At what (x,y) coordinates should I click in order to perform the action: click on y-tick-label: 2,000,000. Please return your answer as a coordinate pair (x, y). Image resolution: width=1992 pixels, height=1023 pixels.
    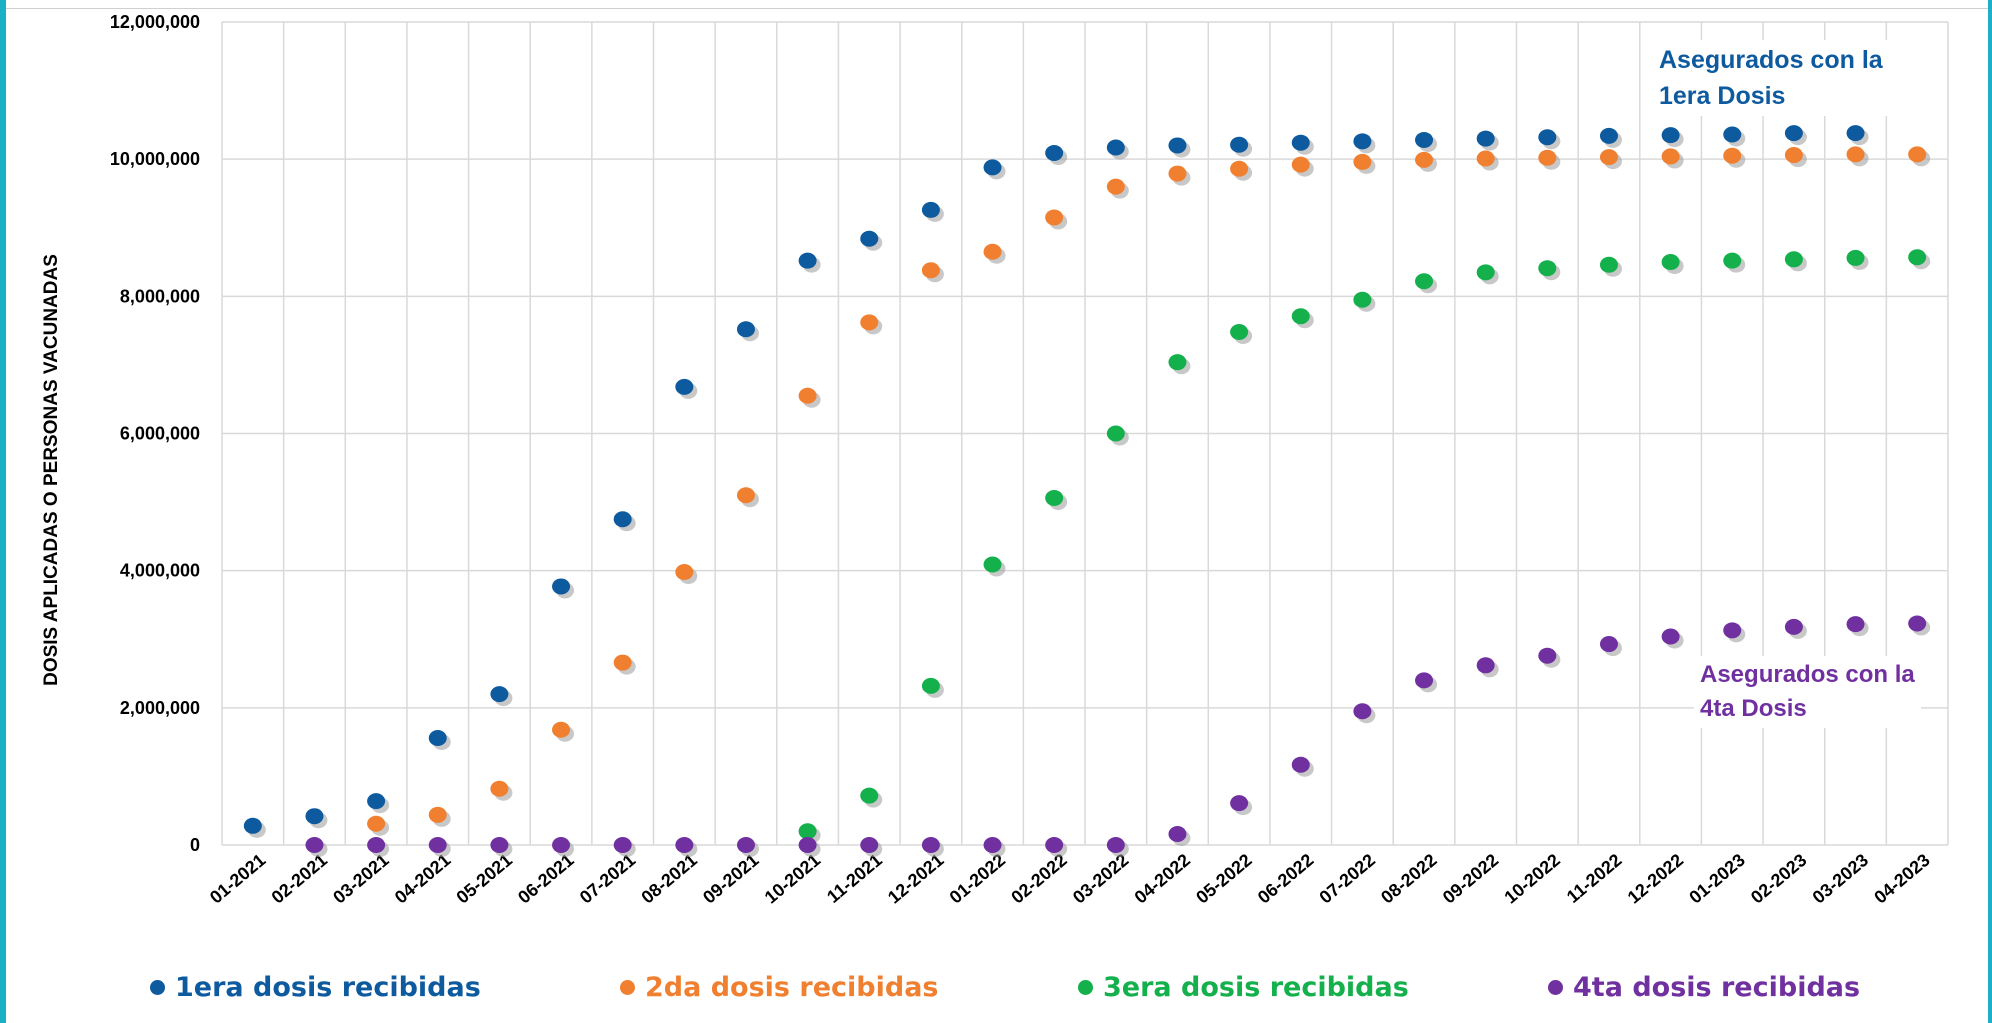
    Looking at the image, I should click on (160, 708).